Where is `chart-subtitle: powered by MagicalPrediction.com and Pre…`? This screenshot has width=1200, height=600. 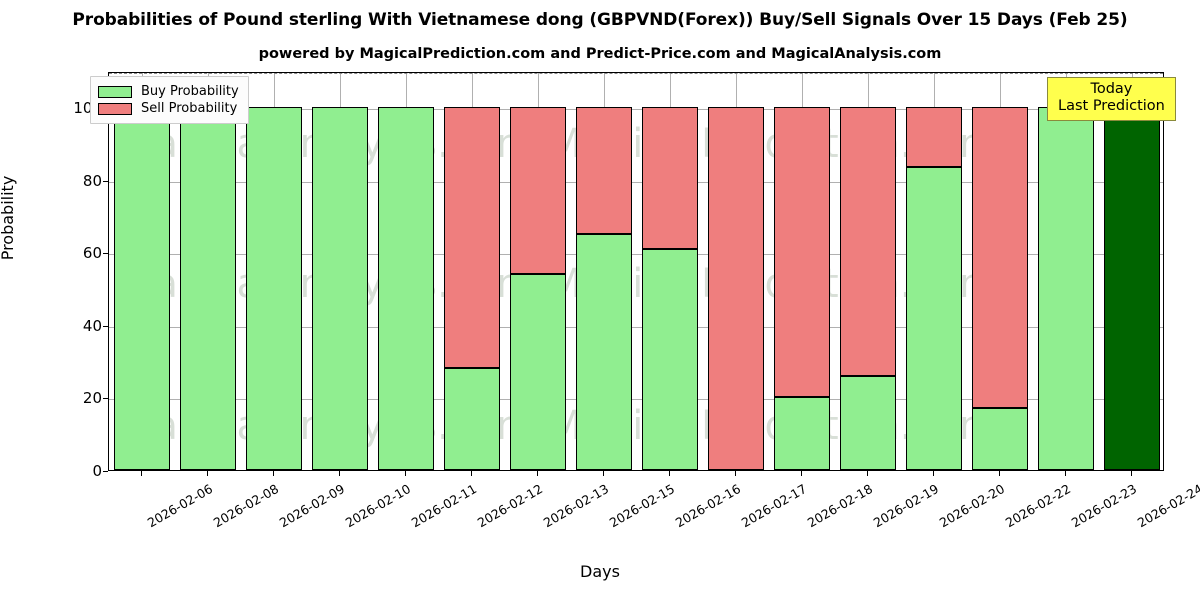
chart-subtitle: powered by MagicalPrediction.com and Pre… is located at coordinates (600, 54).